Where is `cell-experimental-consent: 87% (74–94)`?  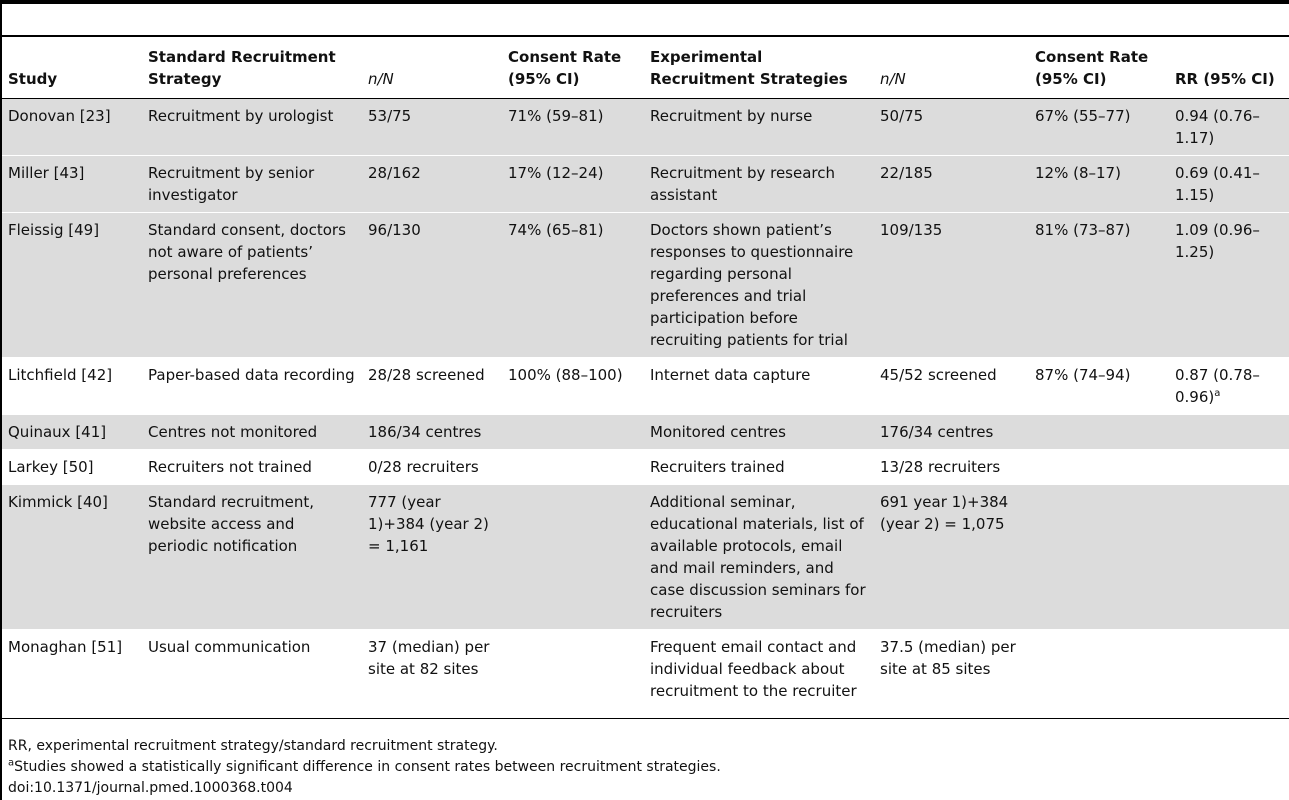 cell-experimental-consent: 87% (74–94) is located at coordinates (1083, 375).